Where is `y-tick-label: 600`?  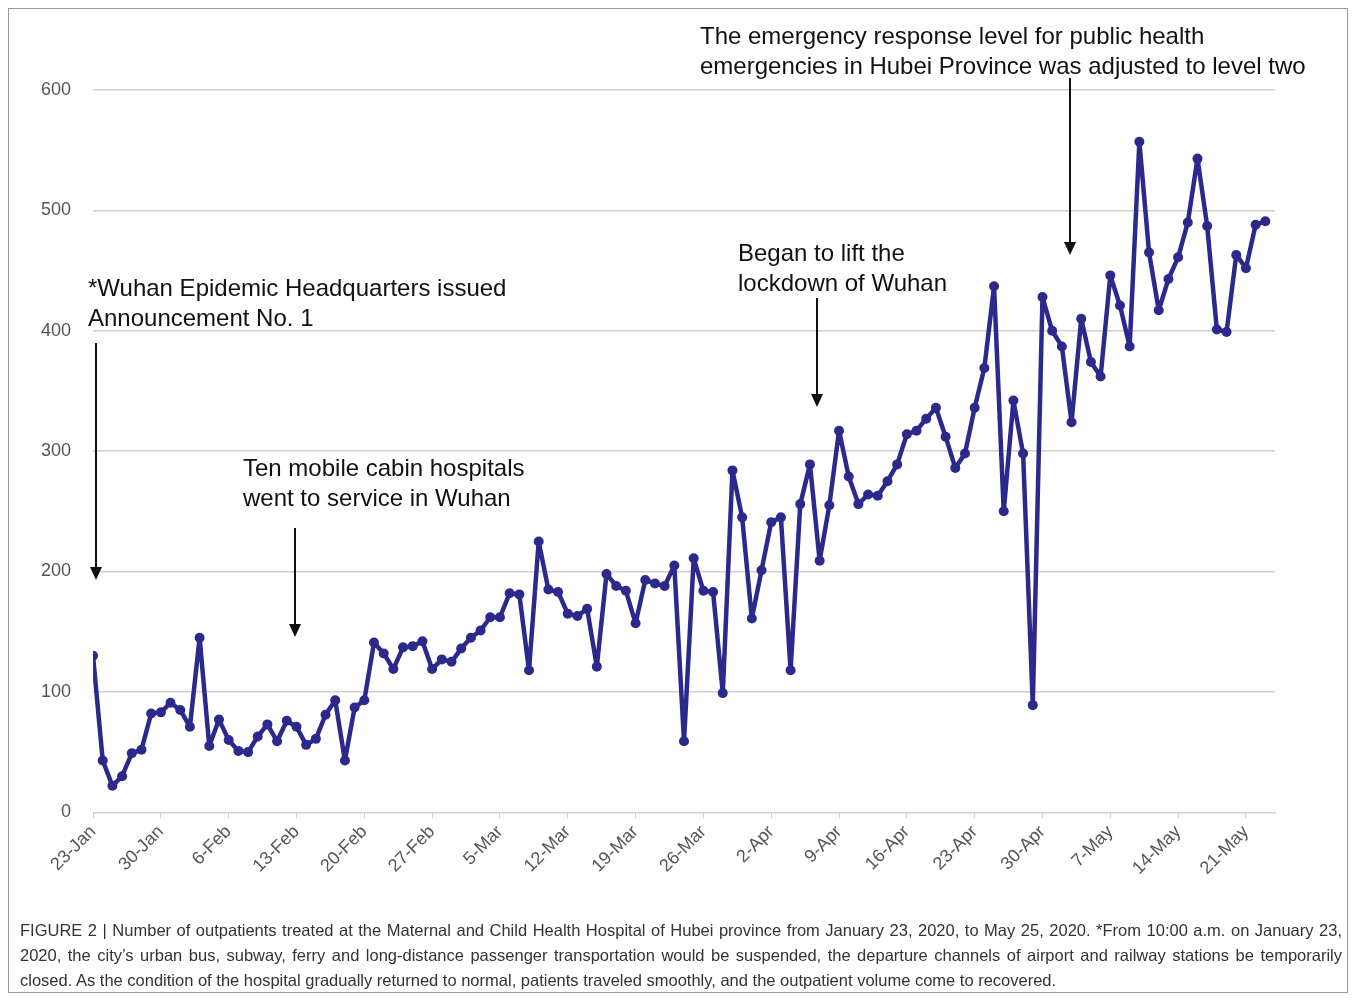
y-tick-label: 600 is located at coordinates (56, 88).